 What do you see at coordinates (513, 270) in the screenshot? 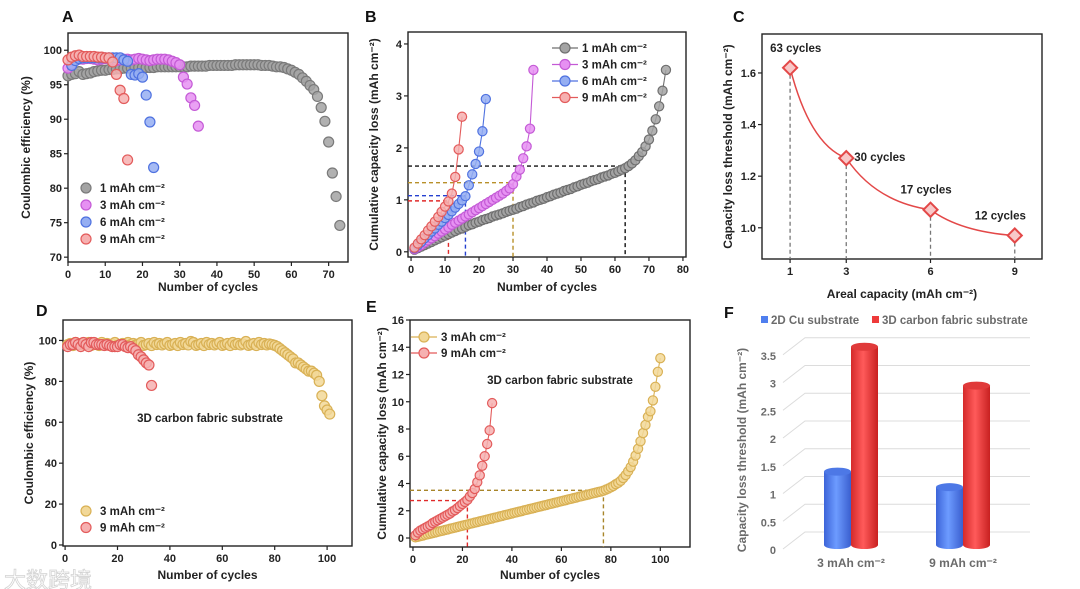
I see `x-tick-label: 30` at bounding box center [513, 270].